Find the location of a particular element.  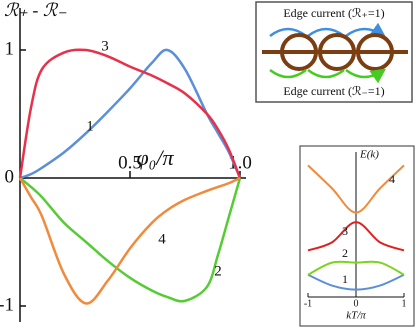

arrow is located at coordinates (326, 73).